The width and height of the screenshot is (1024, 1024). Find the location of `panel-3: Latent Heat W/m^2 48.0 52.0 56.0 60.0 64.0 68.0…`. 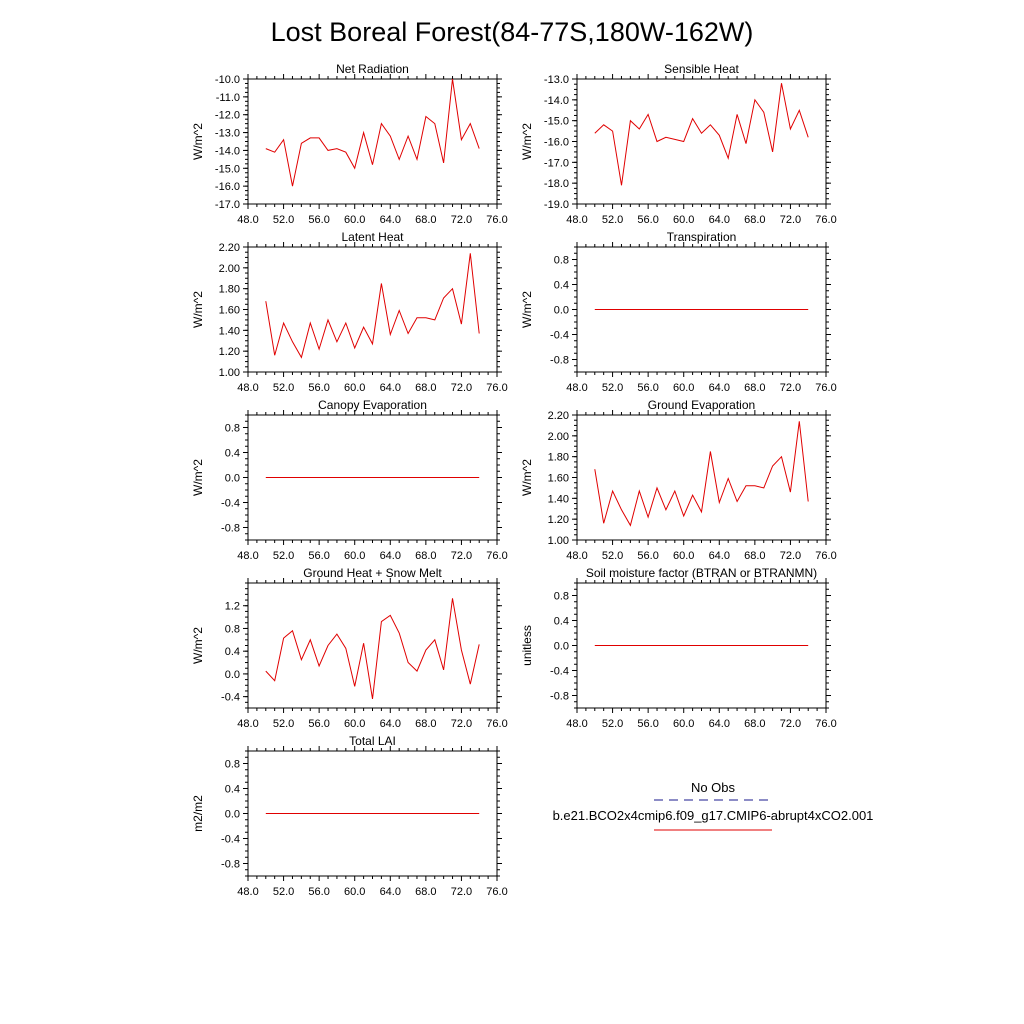

panel-3: Latent Heat W/m^2 48.0 52.0 56.0 60.0 64.0 68.0… is located at coordinates (349, 312).